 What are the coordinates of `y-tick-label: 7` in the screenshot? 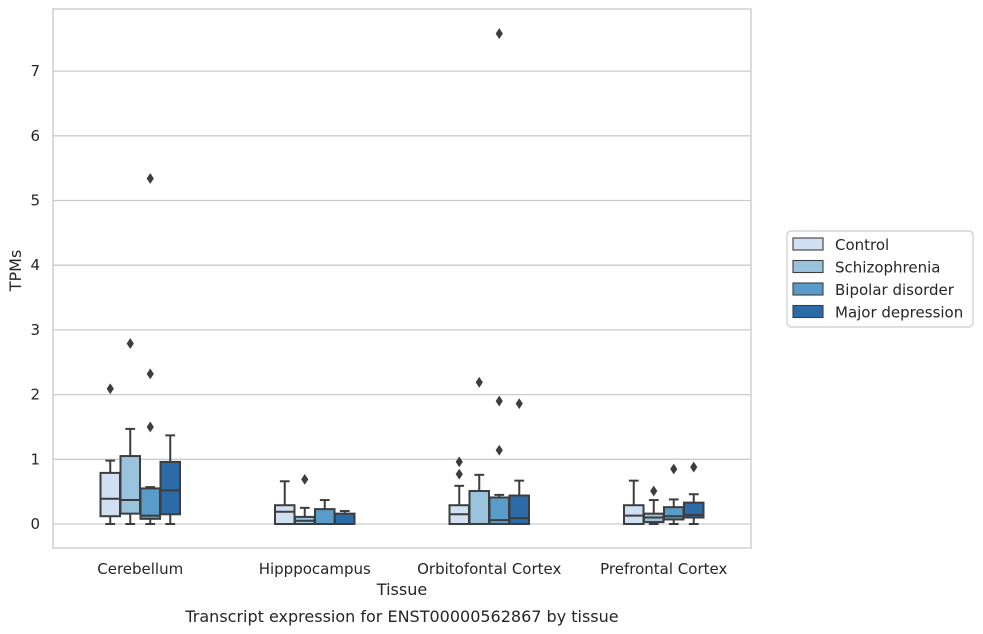 It's located at (35, 71).